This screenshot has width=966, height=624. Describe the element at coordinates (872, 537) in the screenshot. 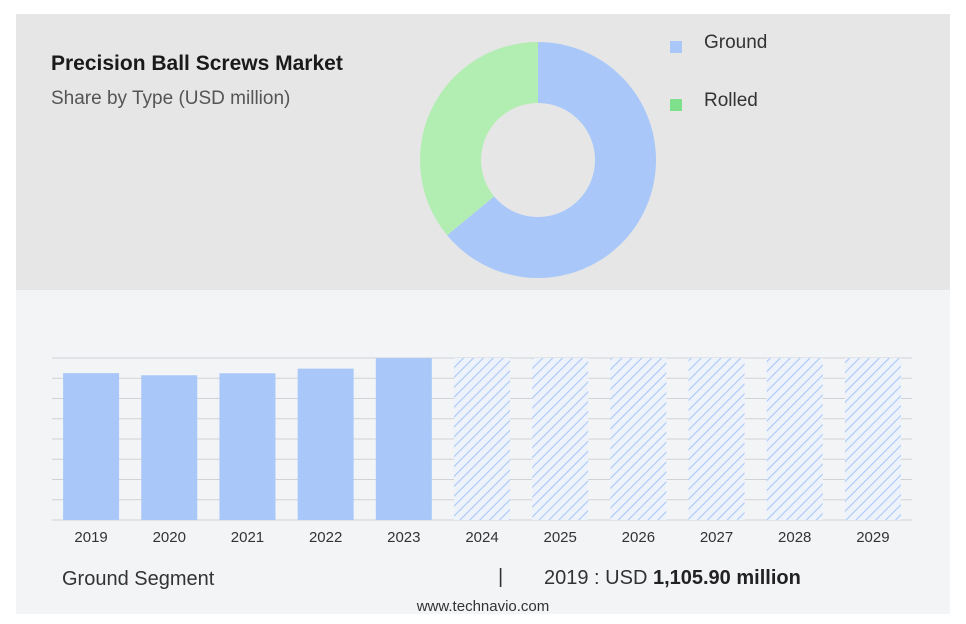

I see `x-tick-label-2029: 2029` at that location.